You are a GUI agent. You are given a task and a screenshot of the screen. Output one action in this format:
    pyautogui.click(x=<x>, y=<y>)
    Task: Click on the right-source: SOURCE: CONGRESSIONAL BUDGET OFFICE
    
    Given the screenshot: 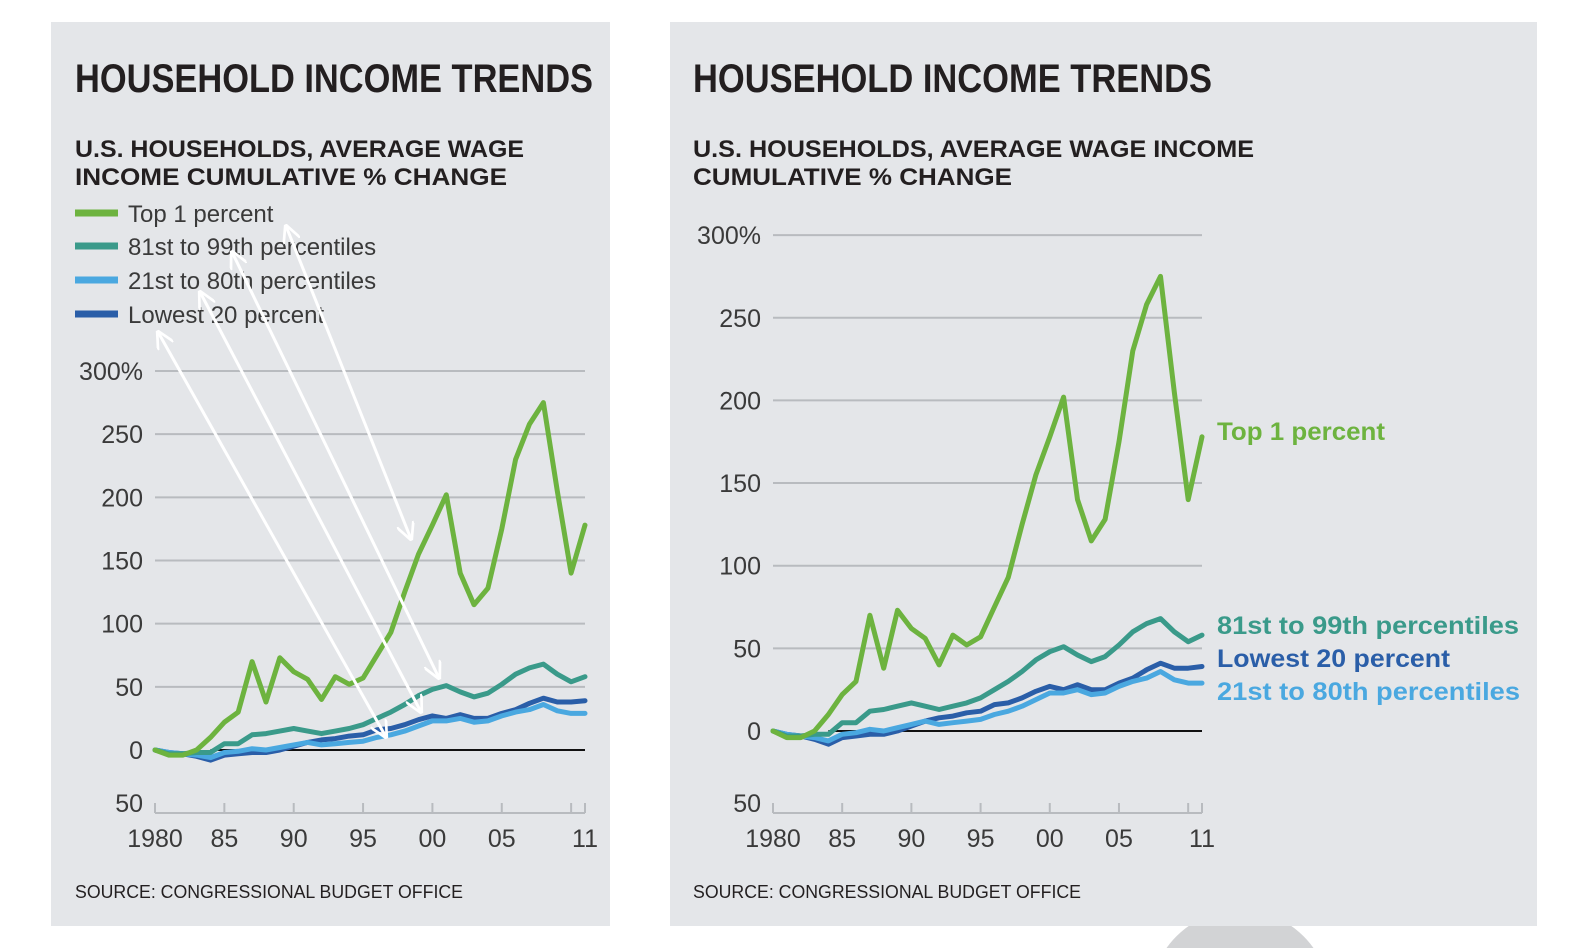 What is the action you would take?
    pyautogui.click(x=887, y=892)
    